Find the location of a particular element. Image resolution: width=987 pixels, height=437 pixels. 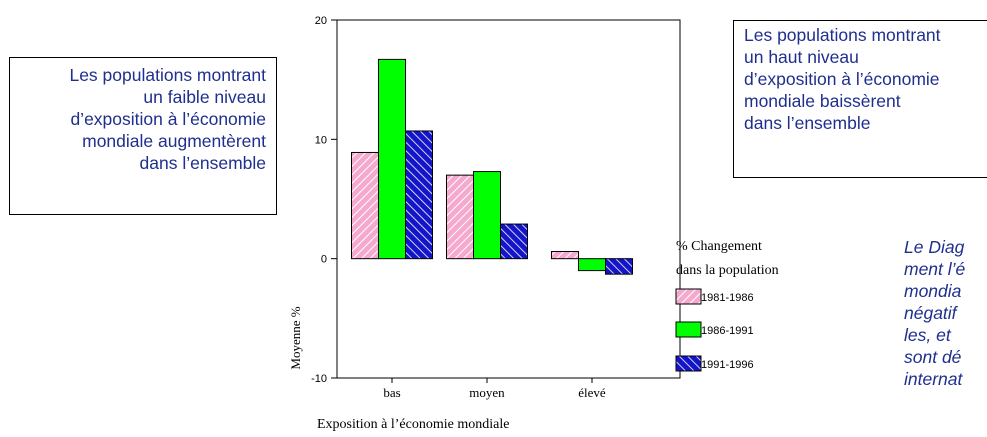

callout-left-line-5: dans l’ensemble is located at coordinates (202, 163).